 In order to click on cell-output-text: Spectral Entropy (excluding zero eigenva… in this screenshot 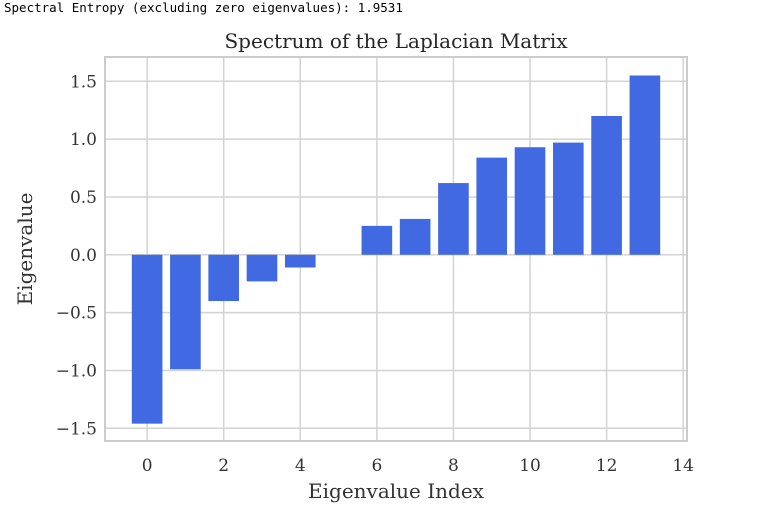, I will do `click(203, 7)`.